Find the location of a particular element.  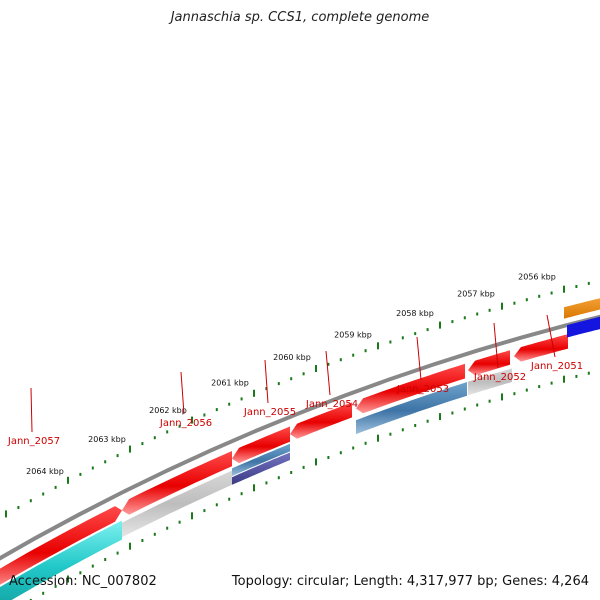

gene-label: Jann_2054 is located at coordinates (331, 404).